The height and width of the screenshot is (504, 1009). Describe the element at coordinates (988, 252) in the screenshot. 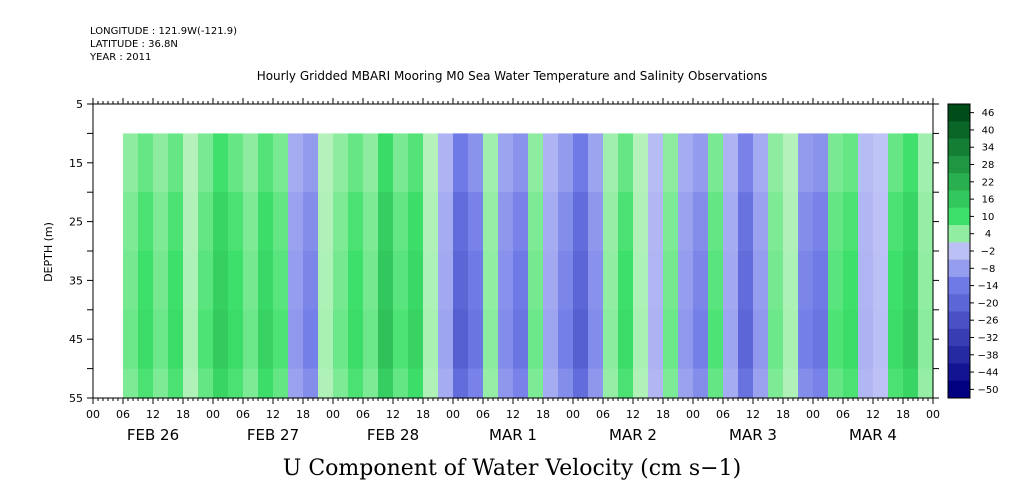

I see `colorbar-tick-label: −2` at that location.